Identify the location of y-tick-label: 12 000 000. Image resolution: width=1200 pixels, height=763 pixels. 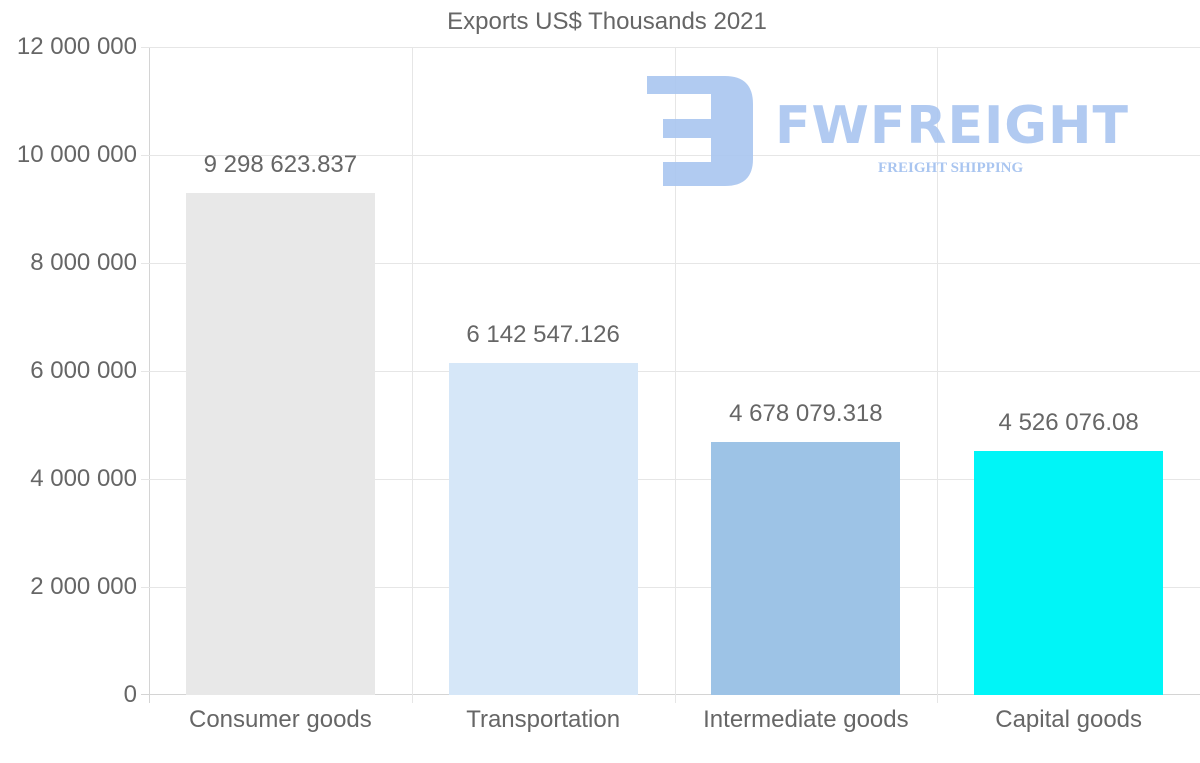
(76, 46).